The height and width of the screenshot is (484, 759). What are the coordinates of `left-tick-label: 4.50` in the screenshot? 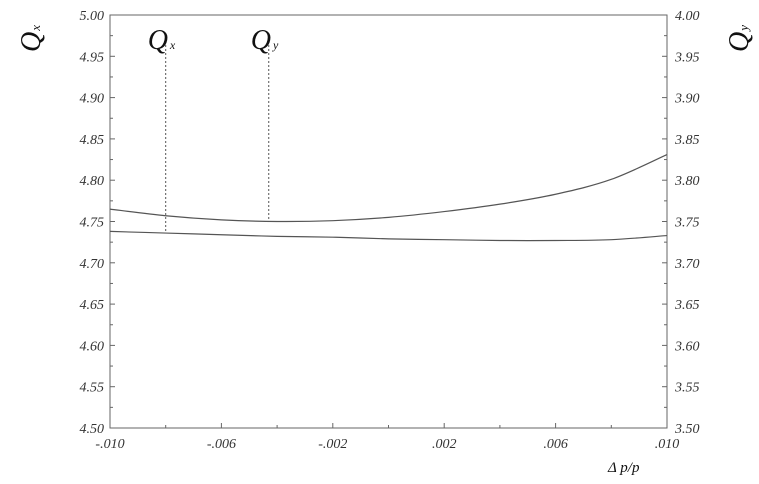 It's located at (92, 429).